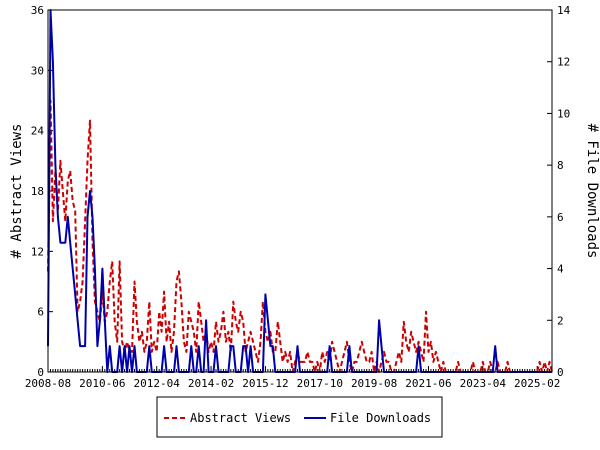 The width and height of the screenshot is (600, 450). What do you see at coordinates (40, 312) in the screenshot?
I see `y-left-tick-label: 6` at bounding box center [40, 312].